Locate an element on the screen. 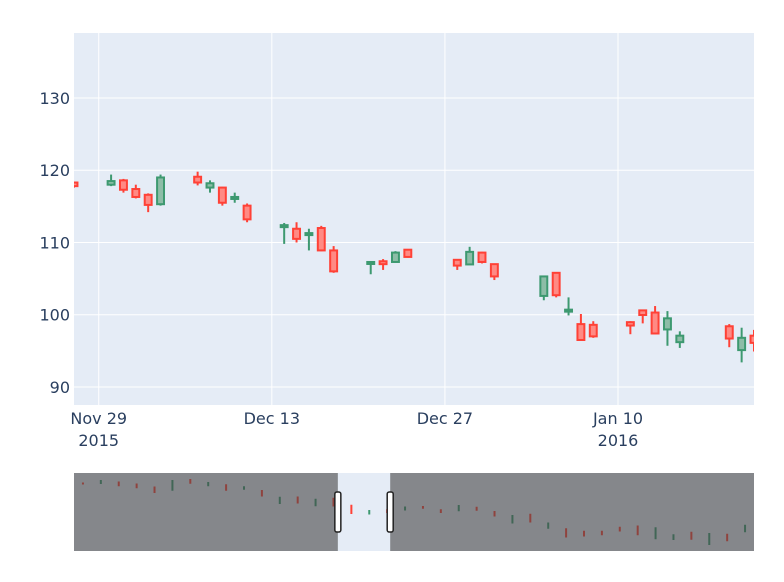 This screenshot has width=784, height=582. x-tick-label: Jan 10 is located at coordinates (617, 418).